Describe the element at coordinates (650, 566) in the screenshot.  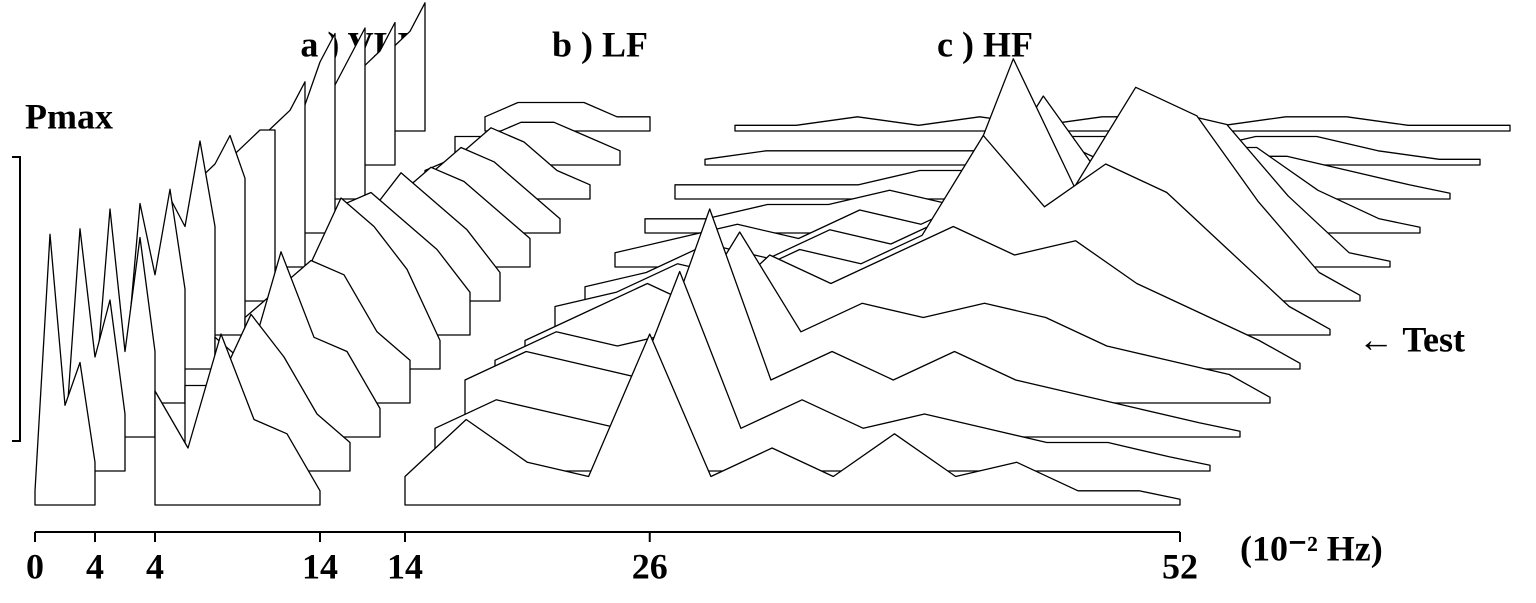
I see `x-tick-label: 26` at that location.